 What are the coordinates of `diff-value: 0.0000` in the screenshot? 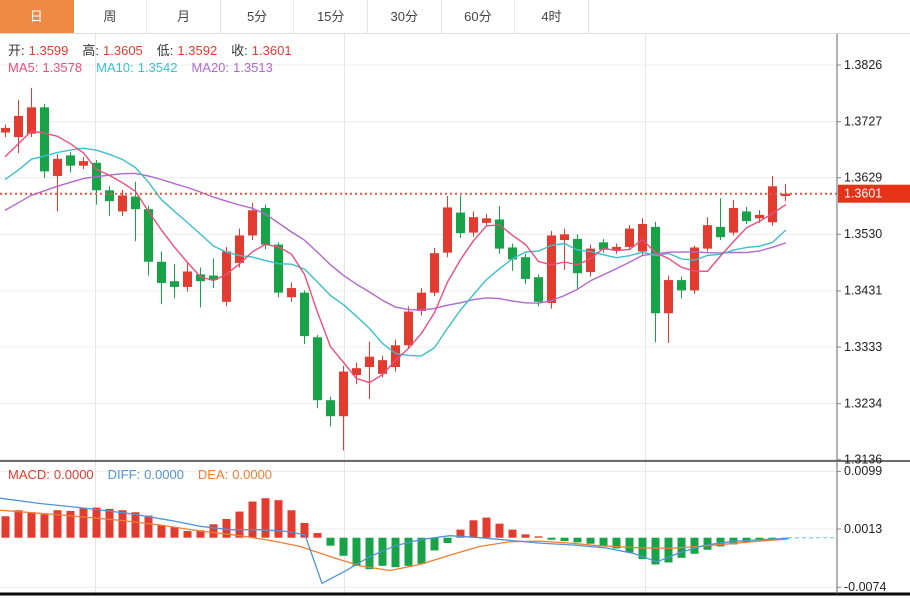 It's located at (164, 474).